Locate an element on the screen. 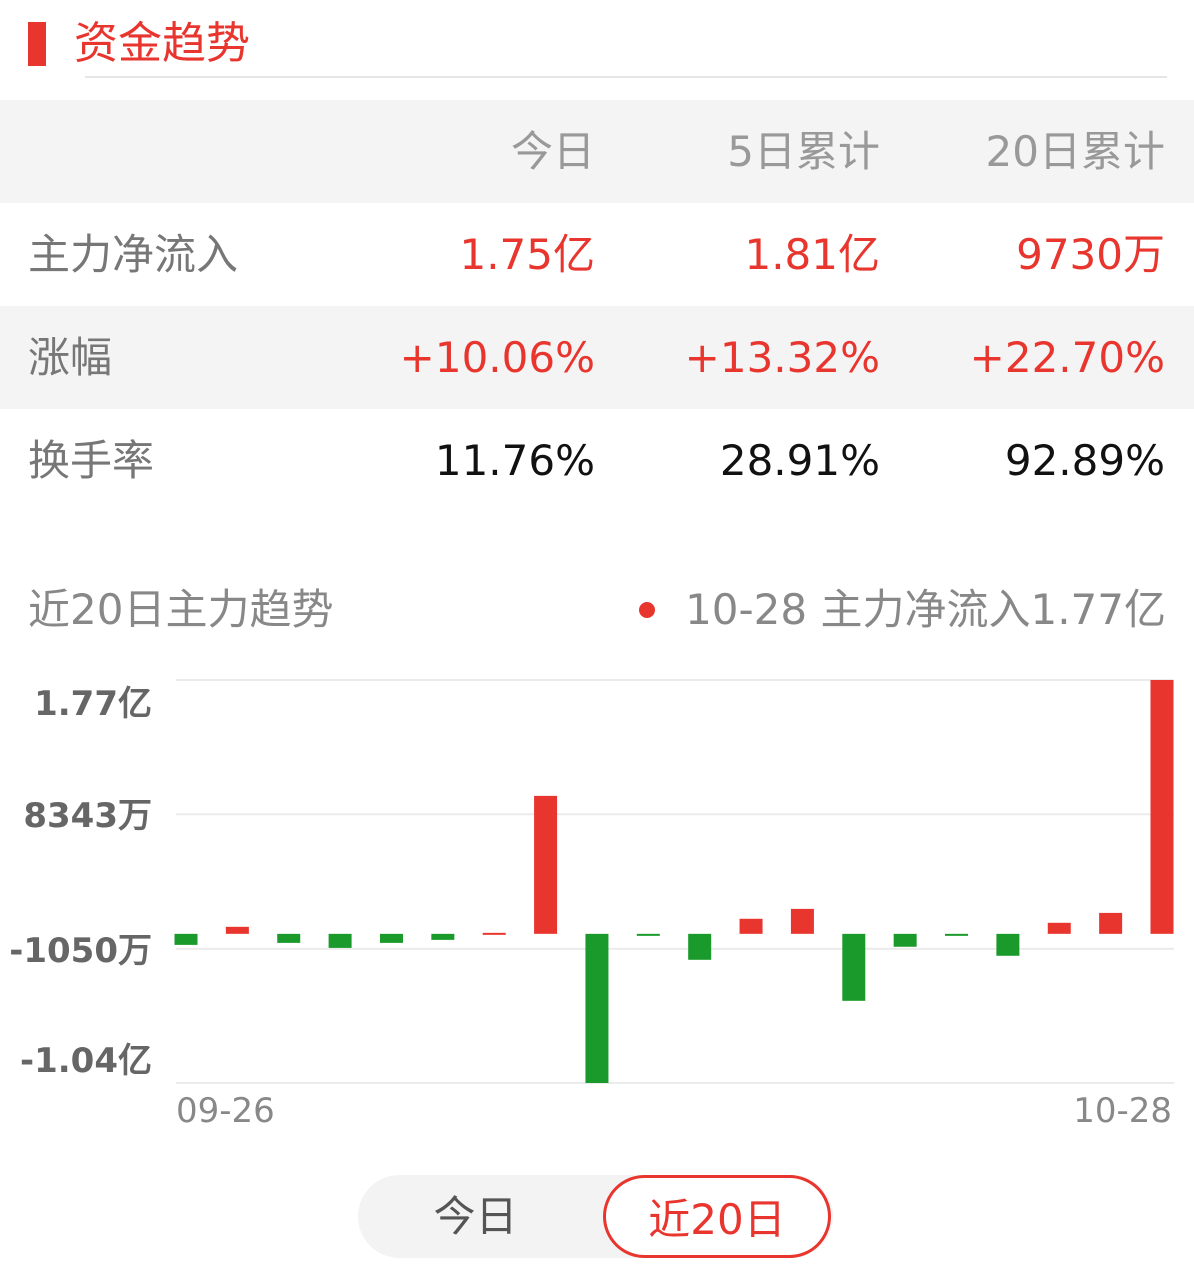 This screenshot has height=1280, width=1194. chart-legend: 10-28 主力净流入1.77亿 is located at coordinates (902, 610).